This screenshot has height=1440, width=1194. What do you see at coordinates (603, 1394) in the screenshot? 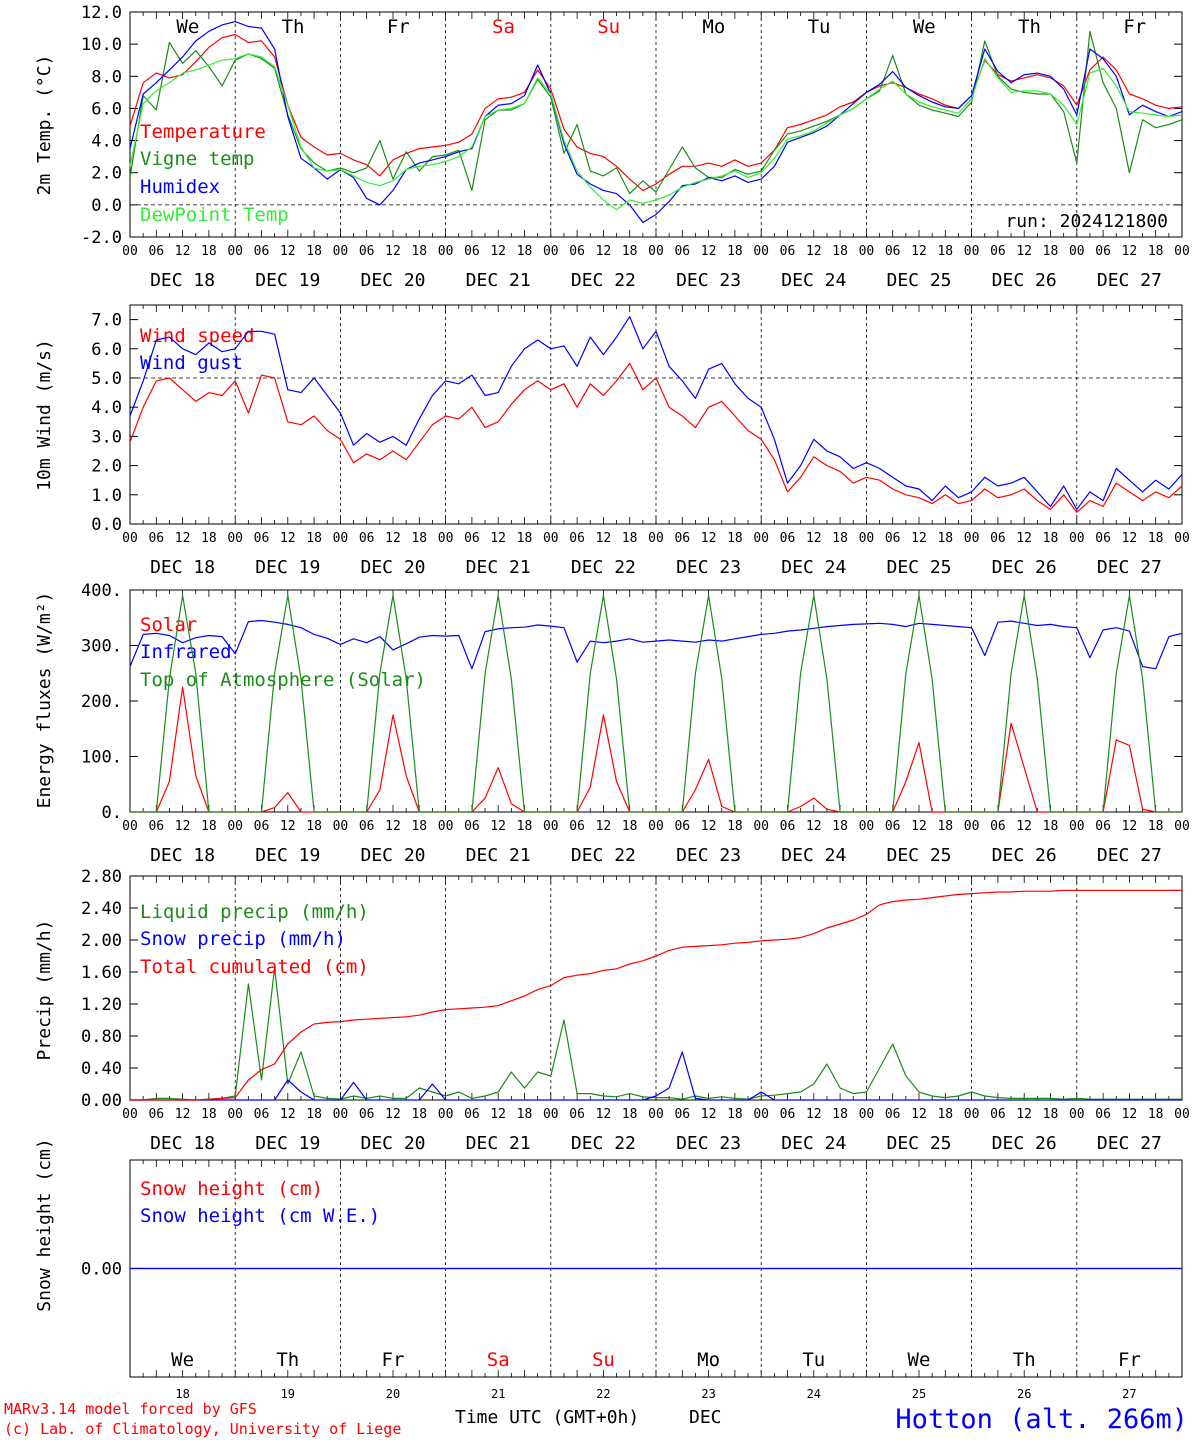
I see `footer-day-number: 22` at bounding box center [603, 1394].